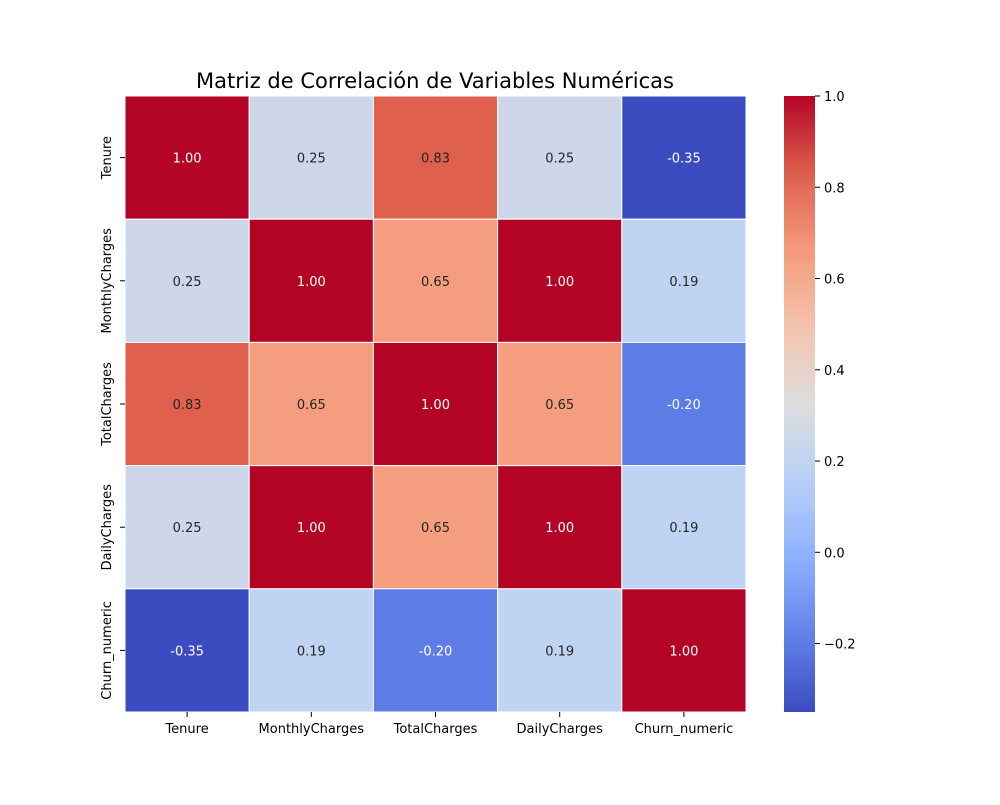 The image size is (1000, 805). Describe the element at coordinates (684, 729) in the screenshot. I see `x-tick-label: Churn_numeric` at that location.